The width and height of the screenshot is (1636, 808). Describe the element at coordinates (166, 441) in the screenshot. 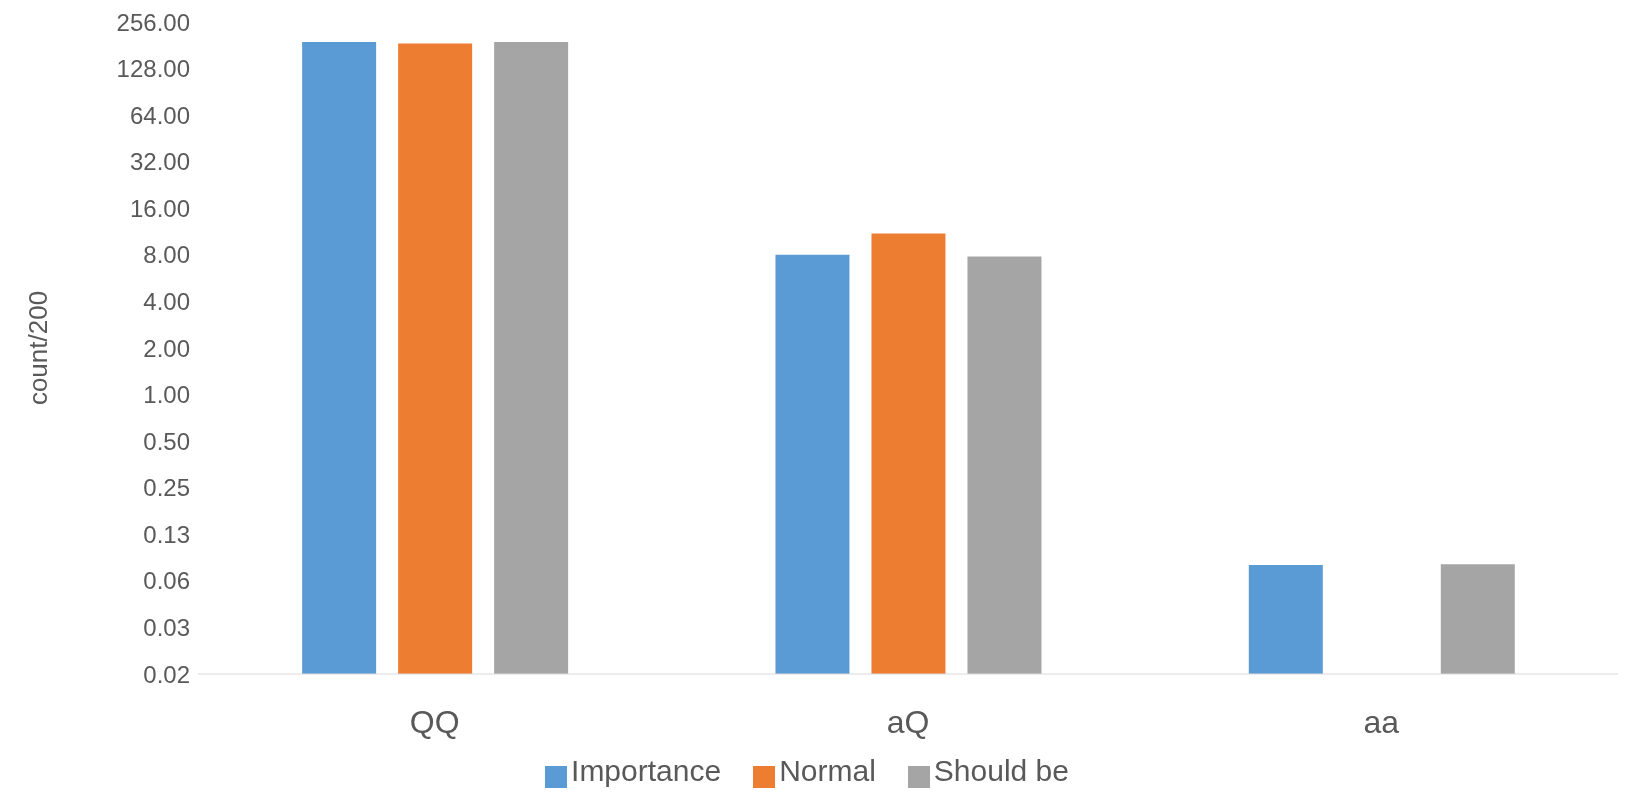

I see `y-tick-label: 0.50` at that location.